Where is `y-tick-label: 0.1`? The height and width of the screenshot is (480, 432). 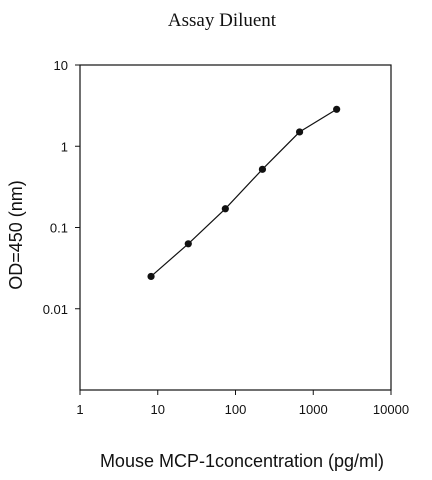 y-tick-label: 0.1 is located at coordinates (59, 228).